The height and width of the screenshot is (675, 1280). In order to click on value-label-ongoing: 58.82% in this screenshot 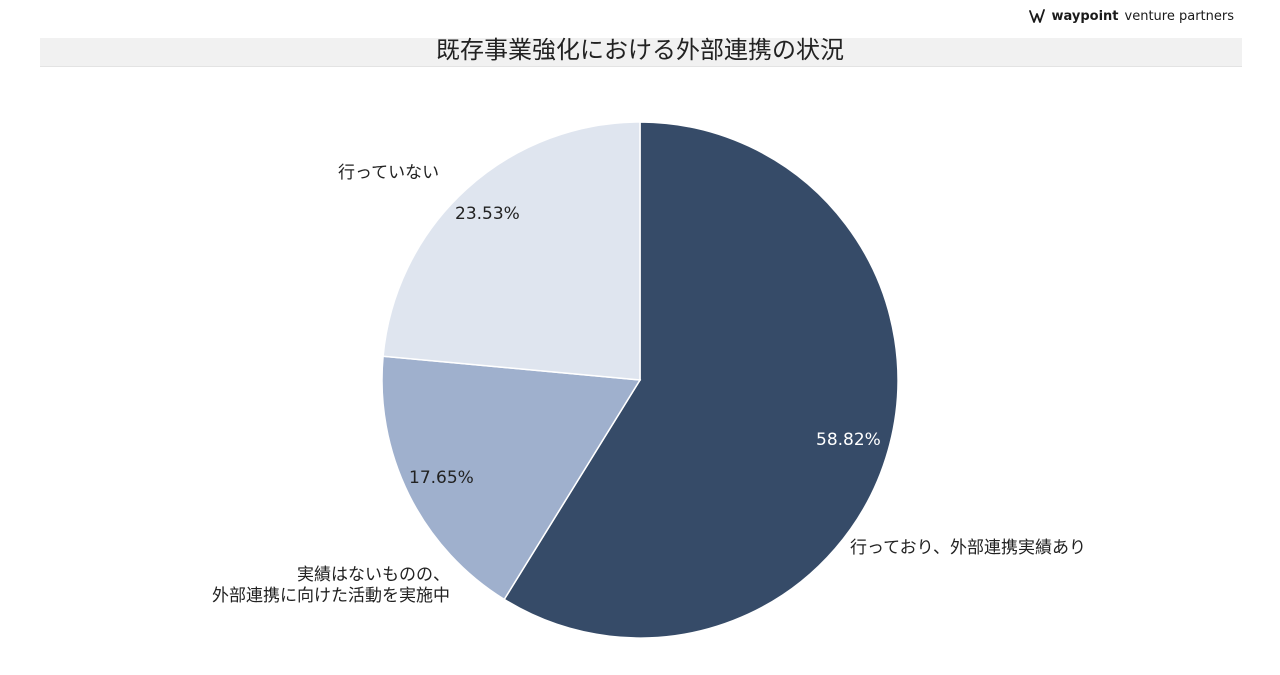, I will do `click(848, 440)`.